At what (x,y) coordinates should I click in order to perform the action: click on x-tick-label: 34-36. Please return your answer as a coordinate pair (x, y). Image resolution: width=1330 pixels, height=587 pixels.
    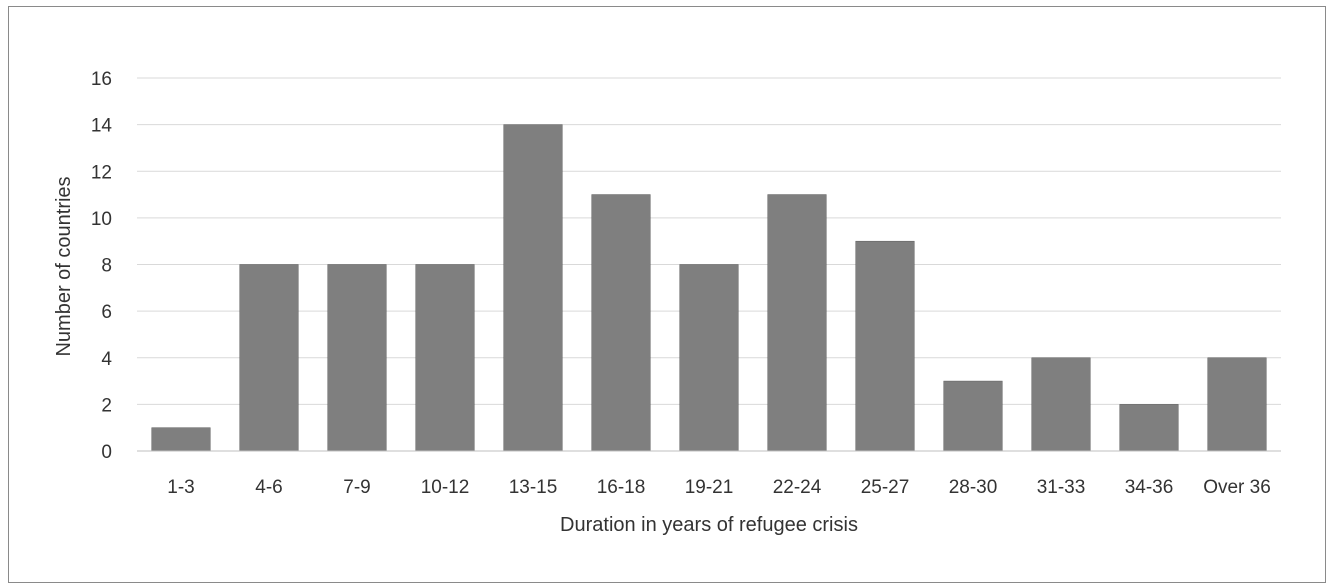
    Looking at the image, I should click on (1149, 487).